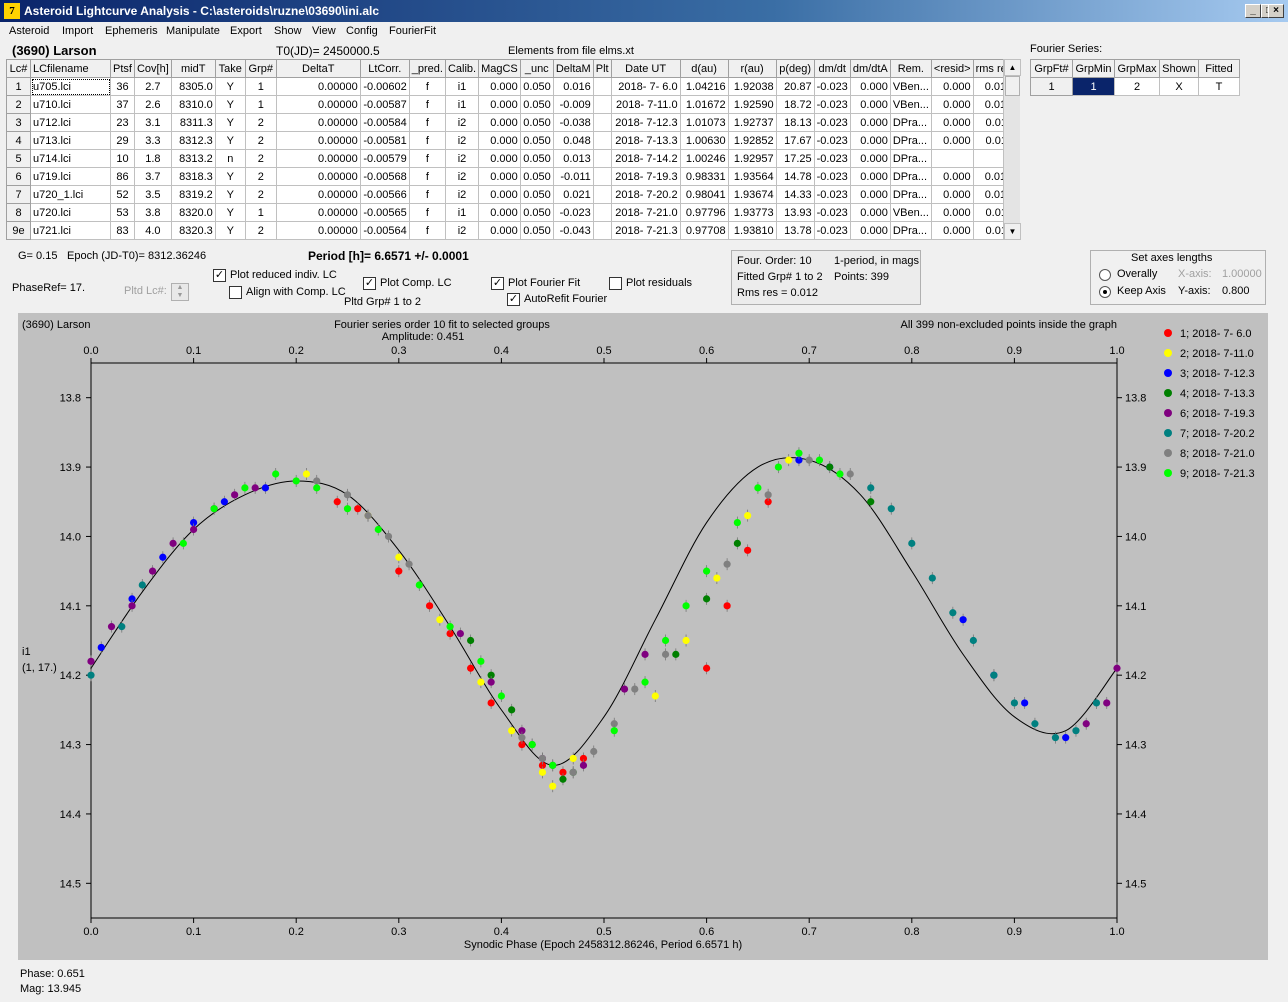  I want to click on table-cell: u710.lci, so click(70, 104).